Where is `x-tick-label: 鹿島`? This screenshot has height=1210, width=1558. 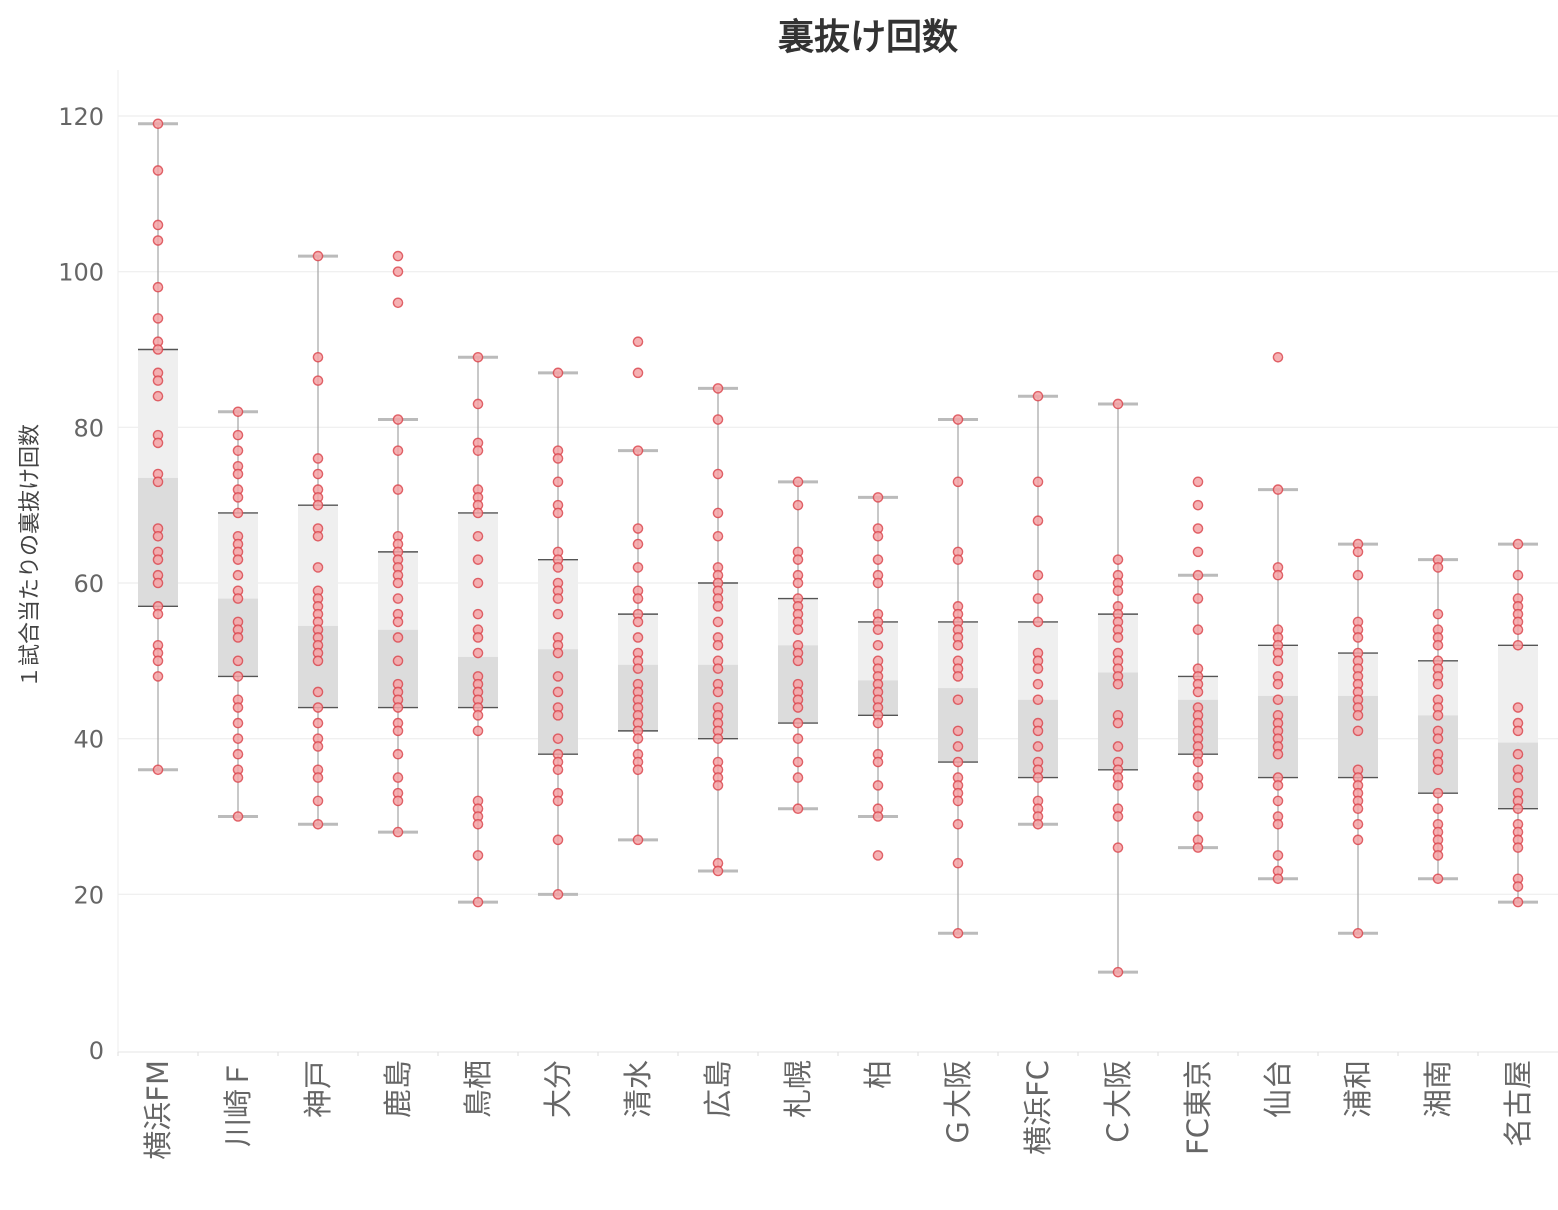
x-tick-label: 鹿島 is located at coordinates (398, 1089).